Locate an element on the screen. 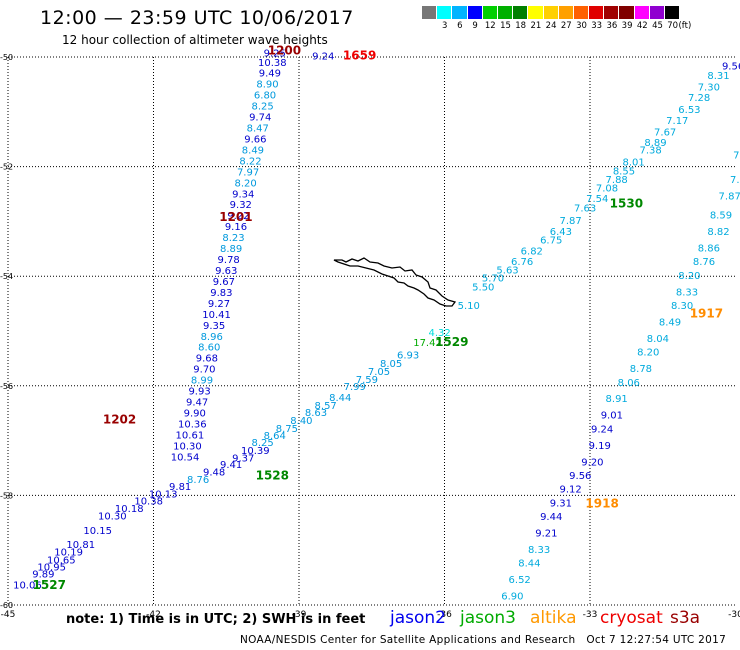 The width and height of the screenshot is (740, 650). wave-height-value: 9.35 is located at coordinates (214, 326).